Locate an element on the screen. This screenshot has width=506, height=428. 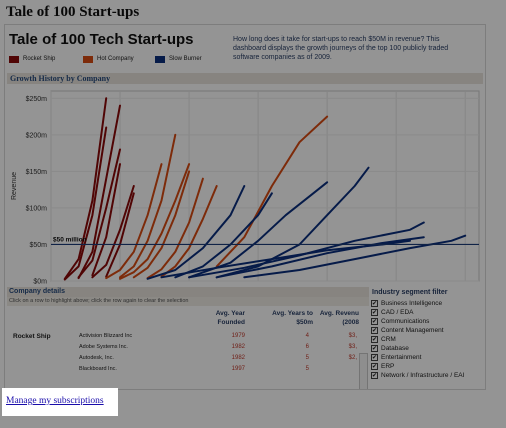
y-tick-label: $200m is located at coordinates (37, 135).